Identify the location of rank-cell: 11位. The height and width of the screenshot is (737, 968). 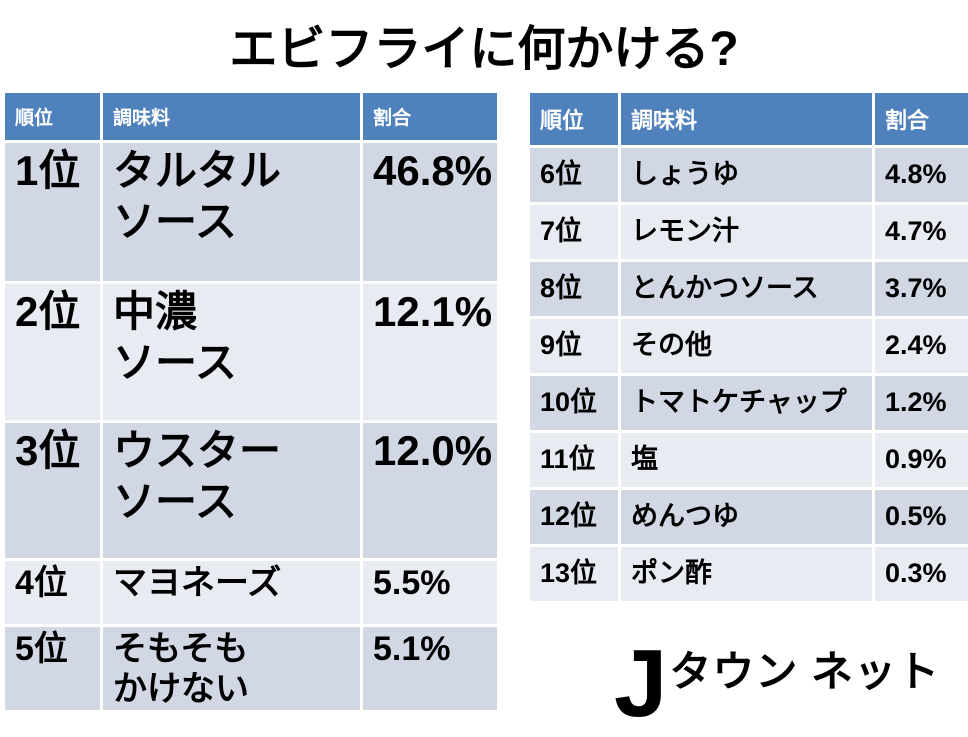
(574, 460).